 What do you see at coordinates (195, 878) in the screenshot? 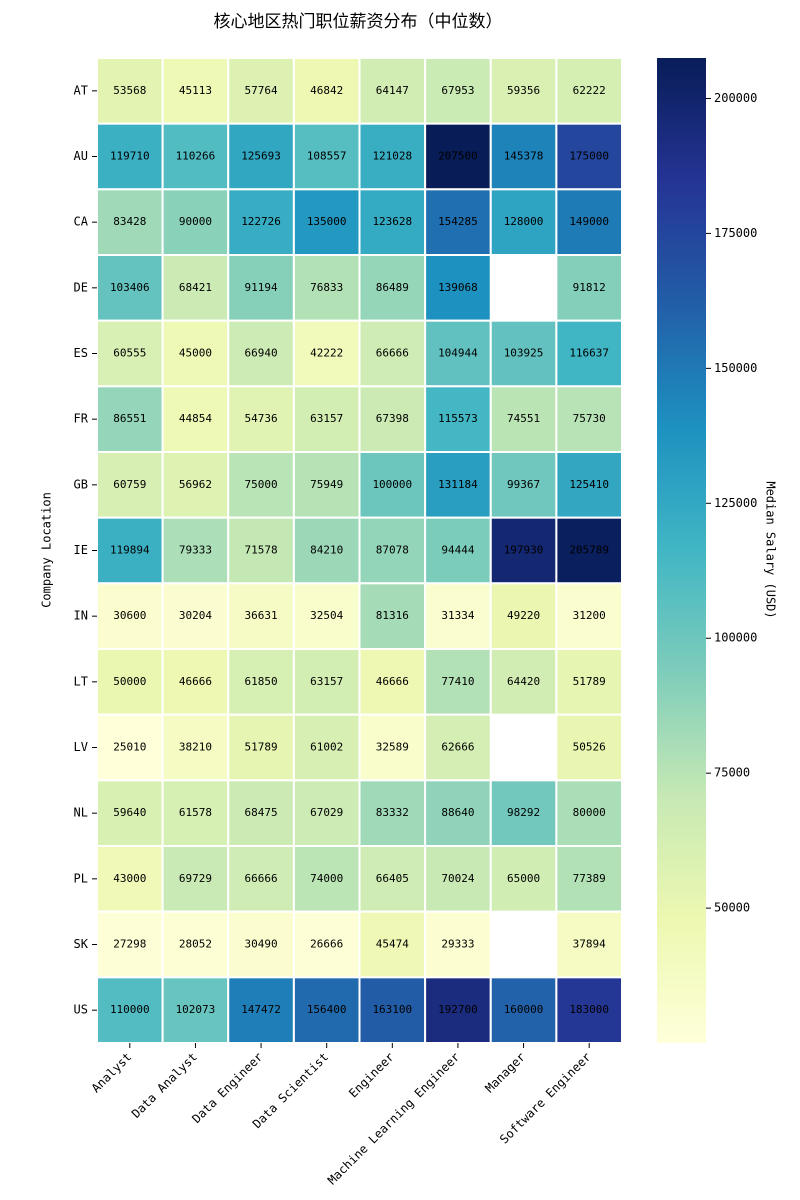
I see `cell-label: 69729` at bounding box center [195, 878].